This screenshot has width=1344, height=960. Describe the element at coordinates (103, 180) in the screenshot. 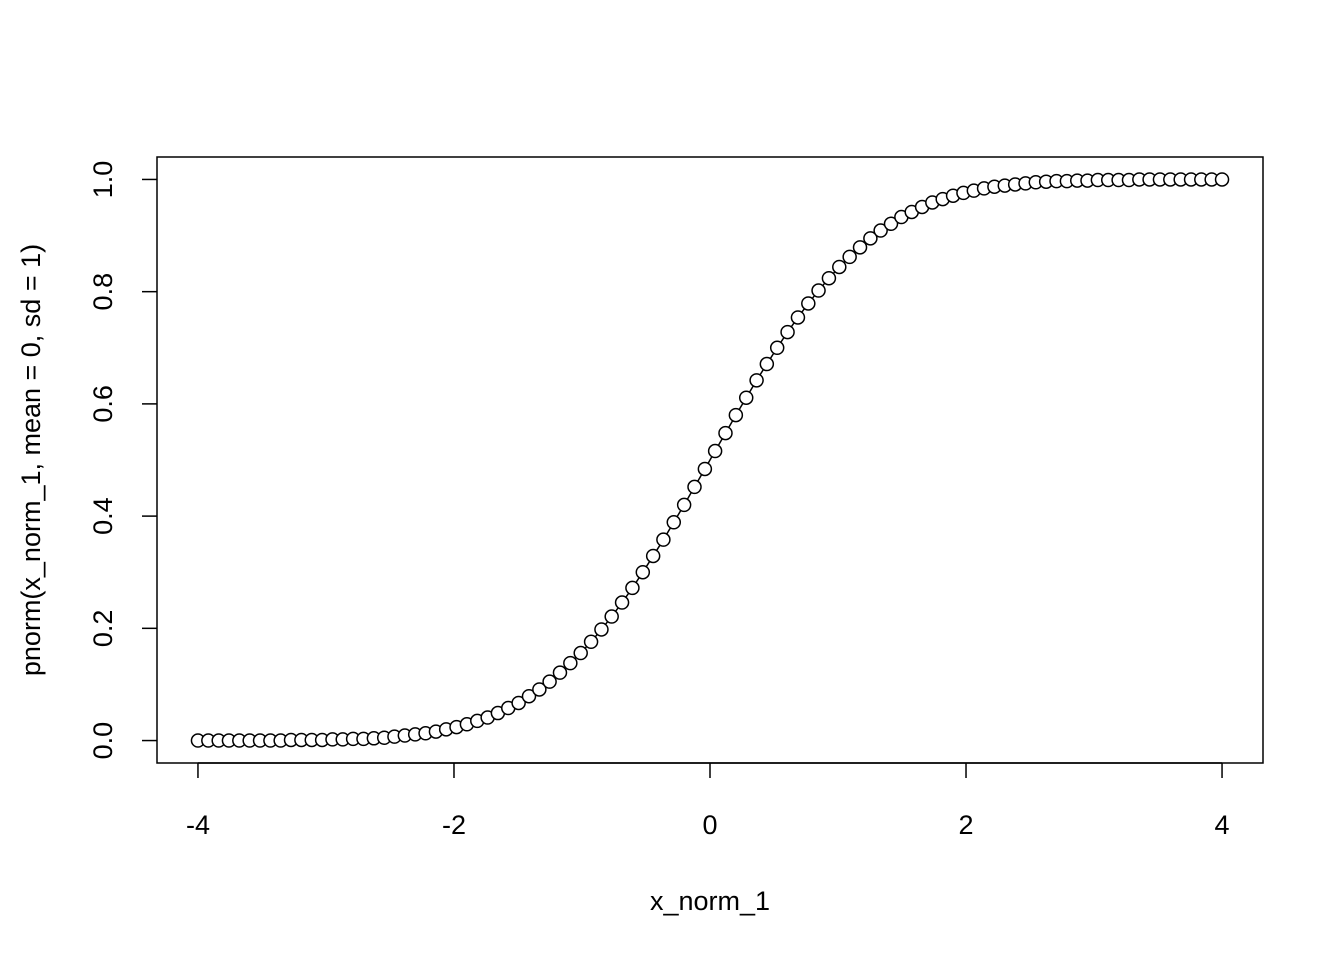

I see `y-tick-label: 1.0` at that location.